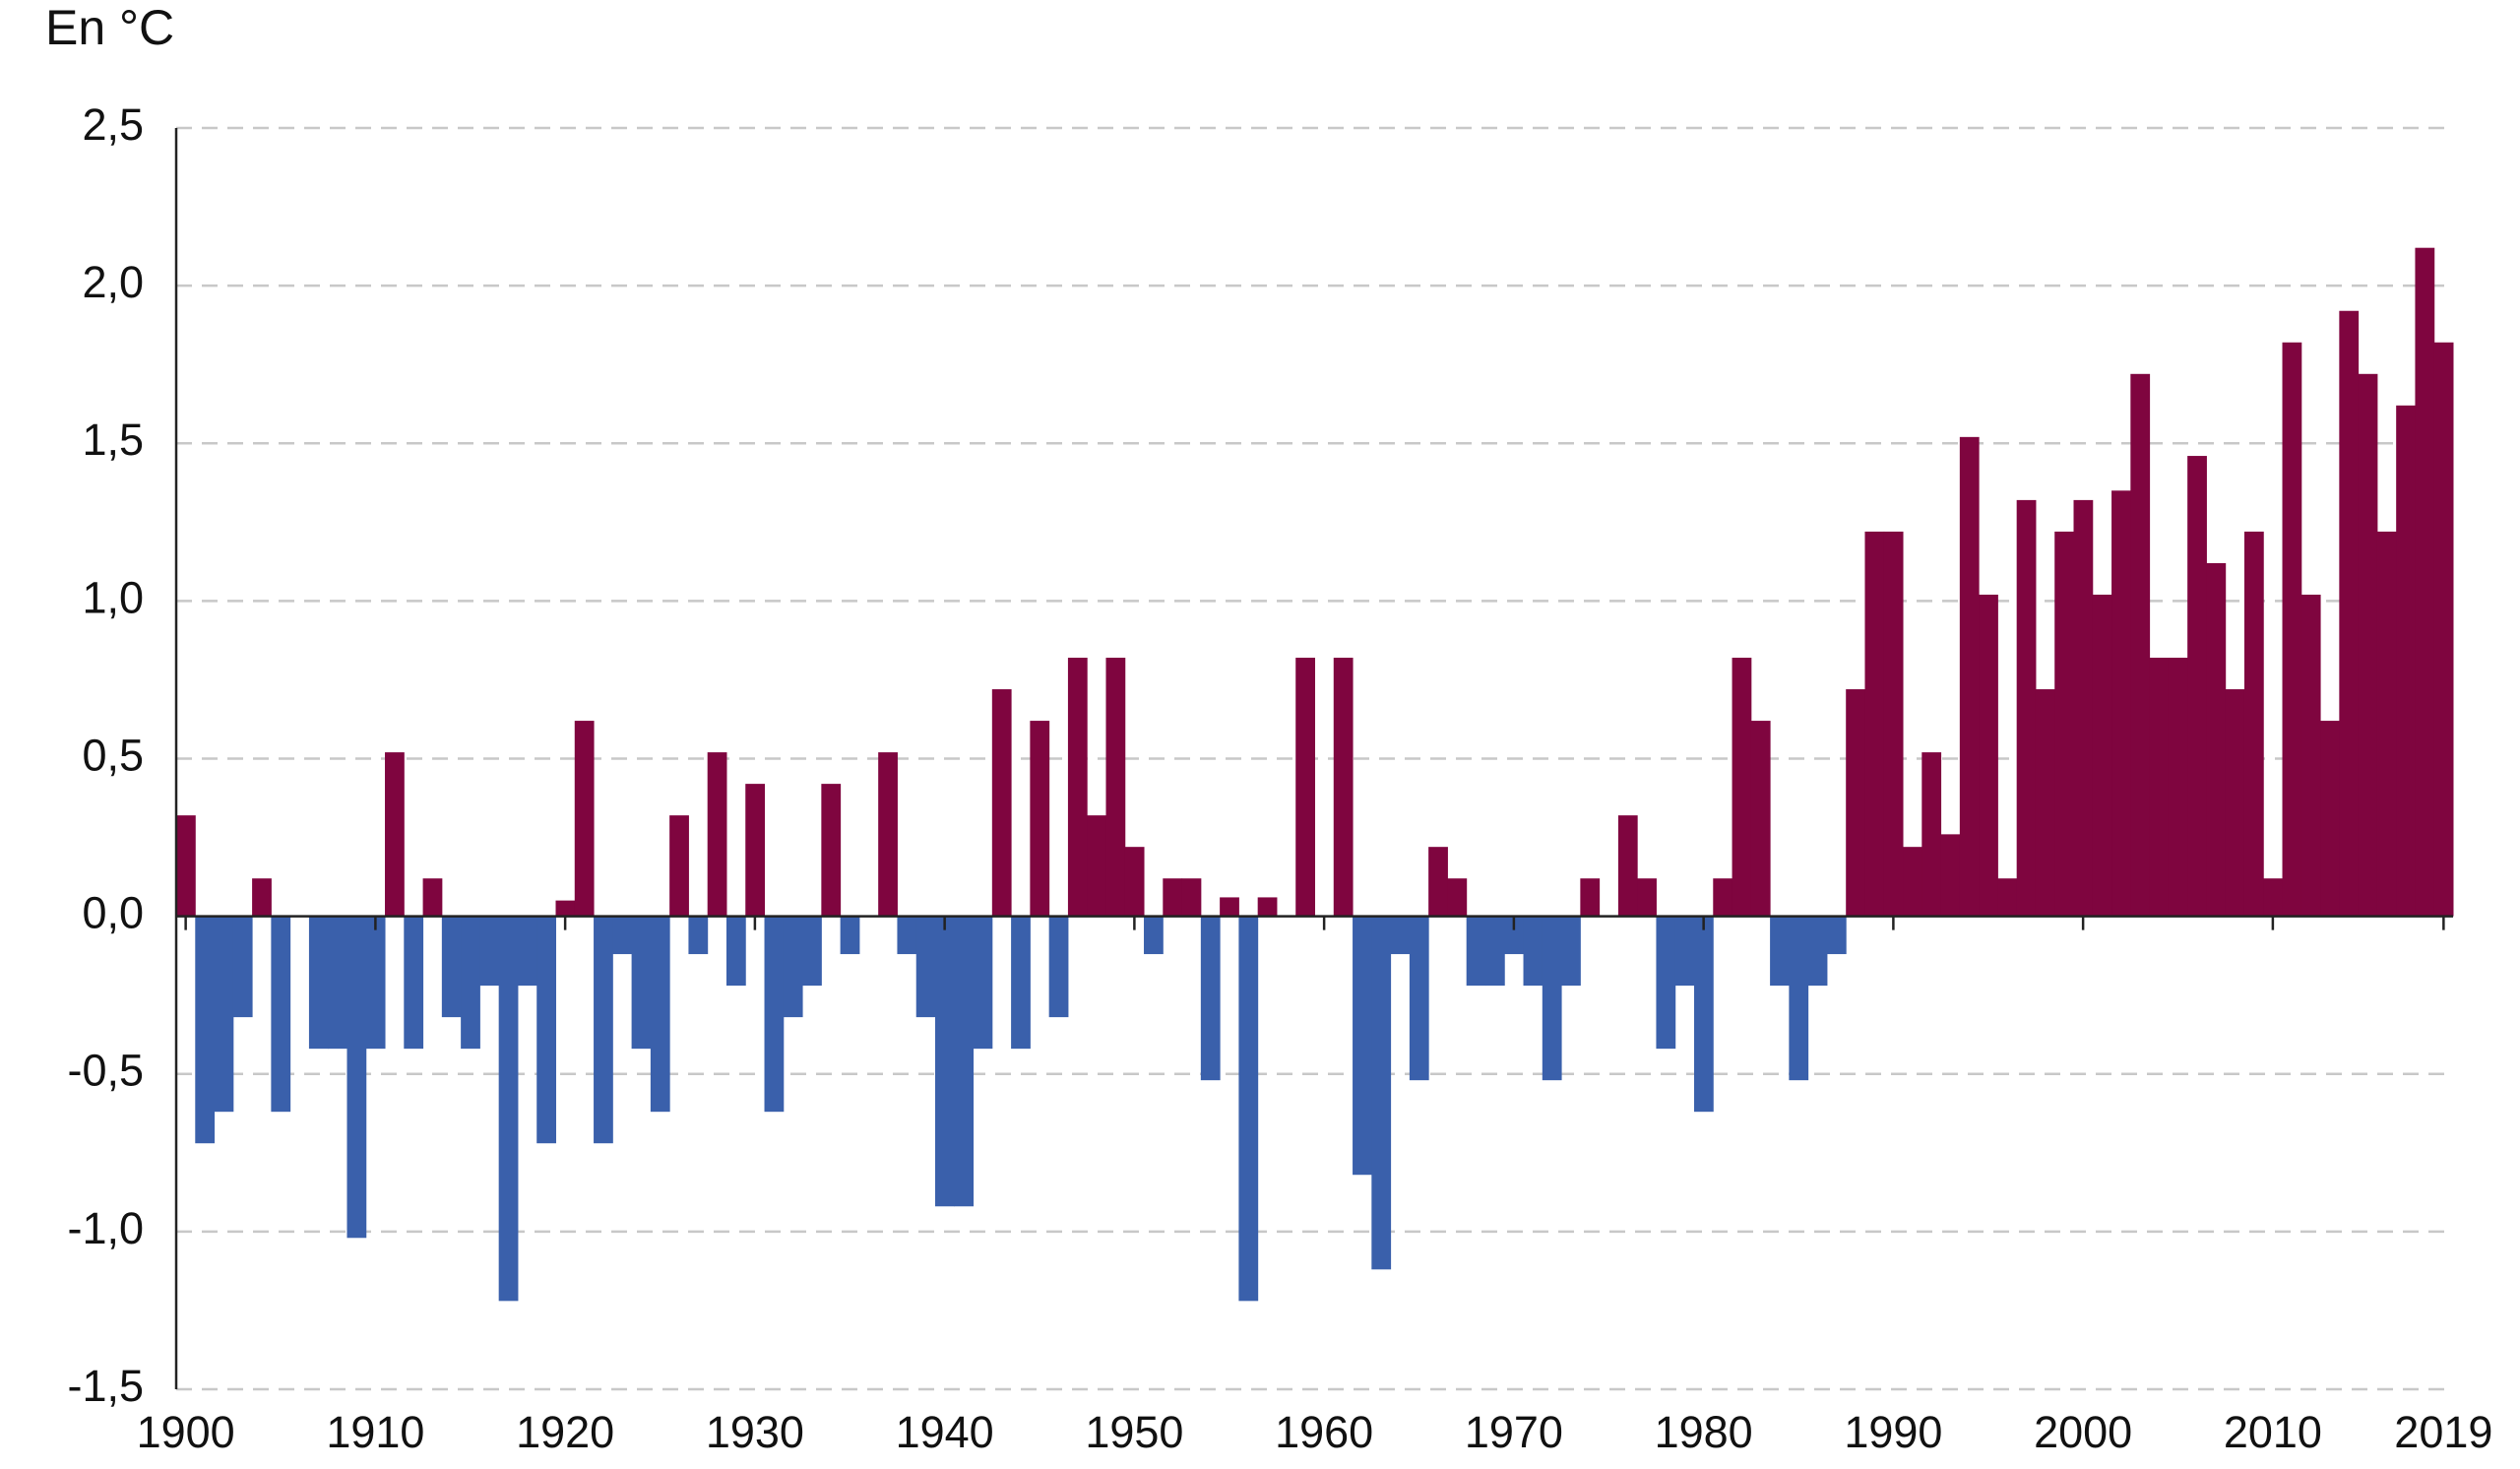  Describe the element at coordinates (2273, 1432) in the screenshot. I see `x-tick-label: 2010` at that location.